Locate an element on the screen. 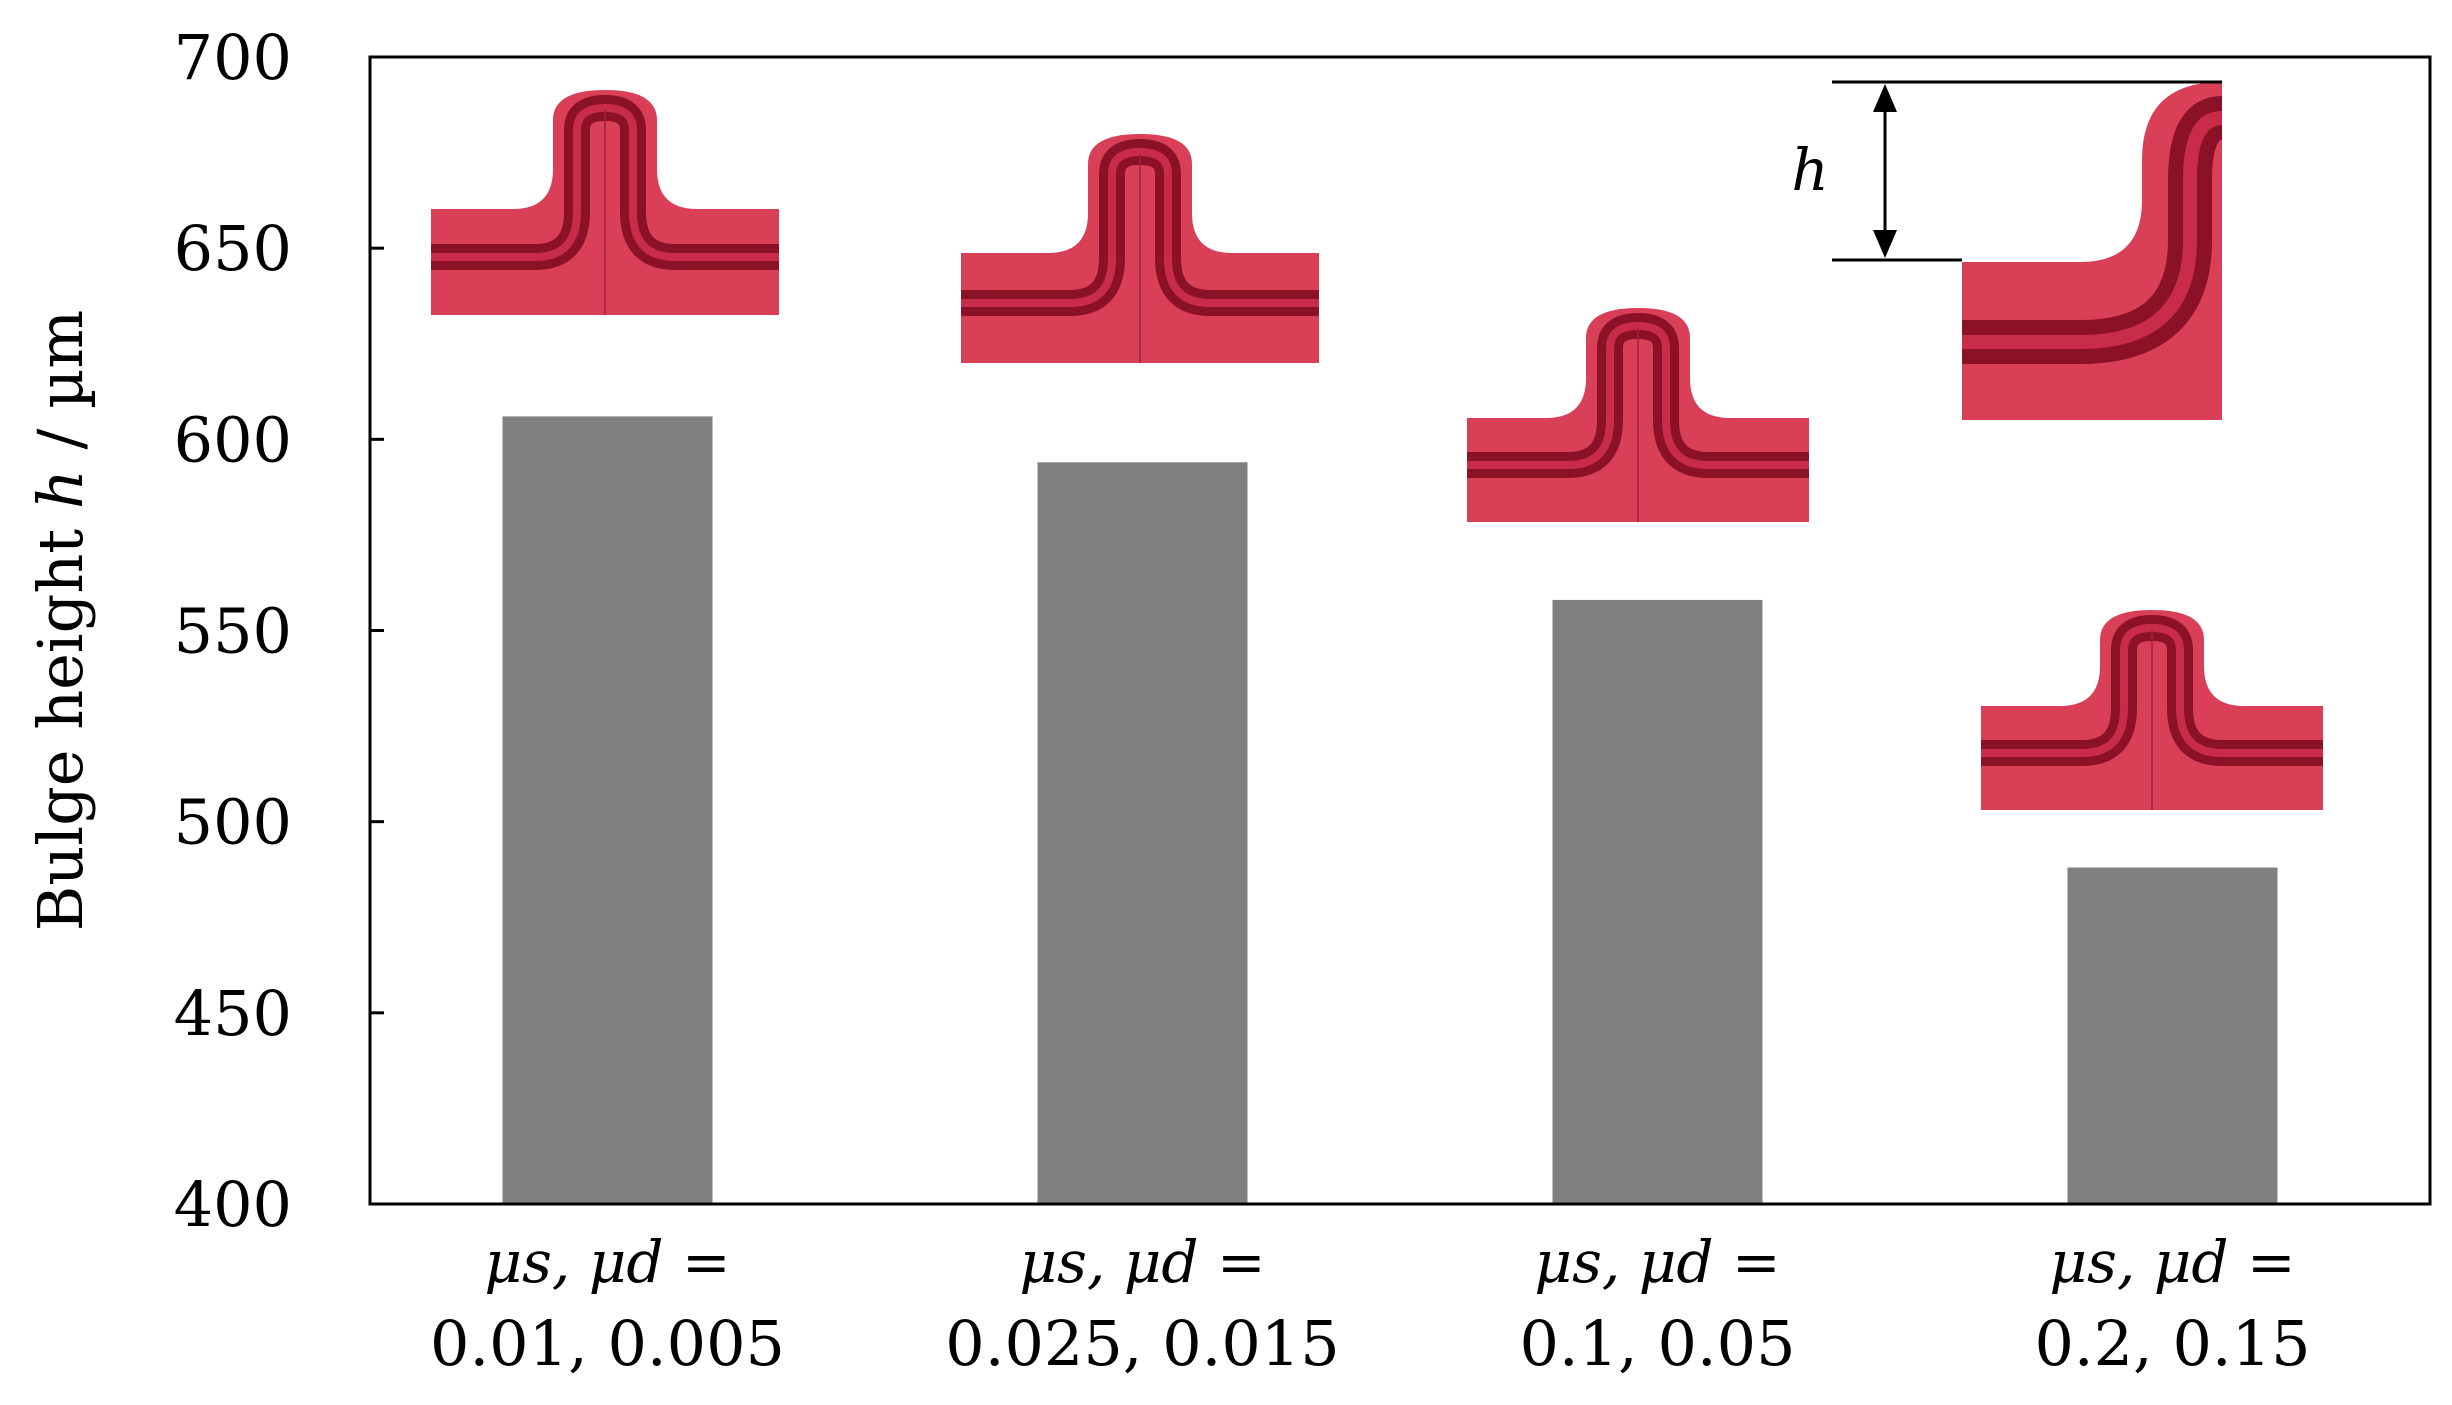 Image resolution: width=2452 pixels, height=1405 pixels. y-axis-ticks: 400 450 500 550 600 650 700 is located at coordinates (279, 631).